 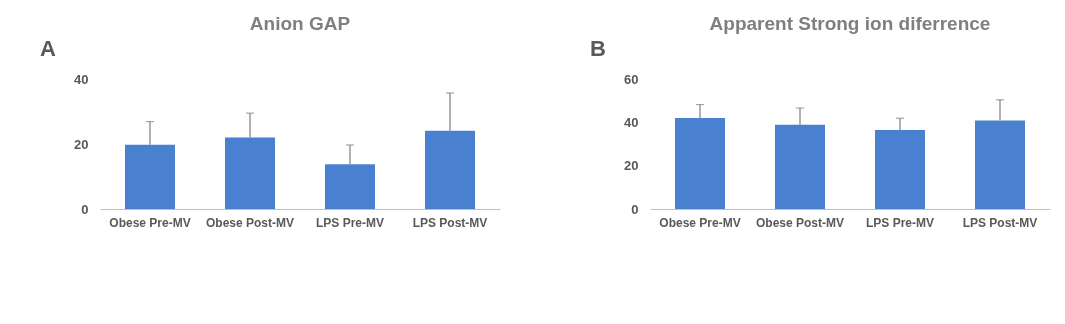 What do you see at coordinates (300, 23) in the screenshot?
I see `chart-title: Anion GAP` at bounding box center [300, 23].